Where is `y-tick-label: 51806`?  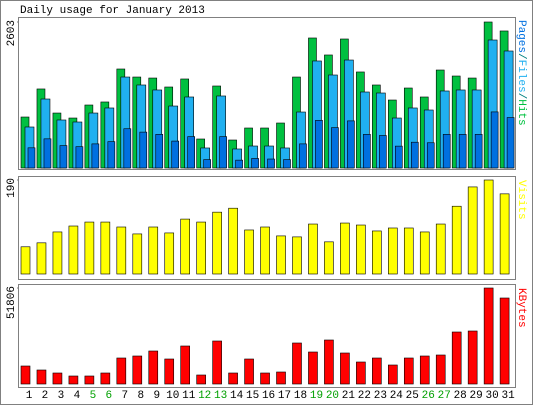
y-tick-label: 51806 is located at coordinates (12, 302).